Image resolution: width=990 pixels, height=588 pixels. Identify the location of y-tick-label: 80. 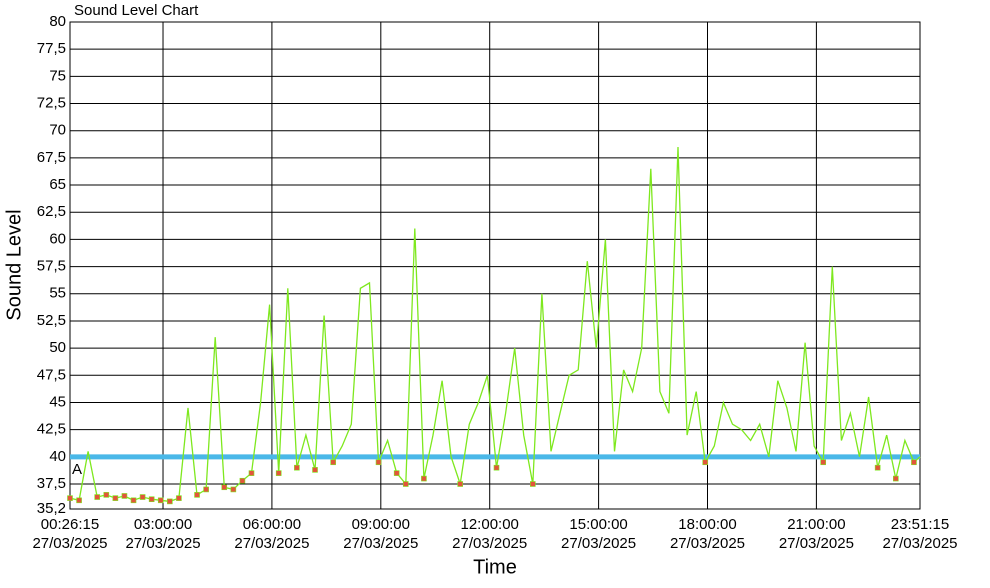
(57, 21).